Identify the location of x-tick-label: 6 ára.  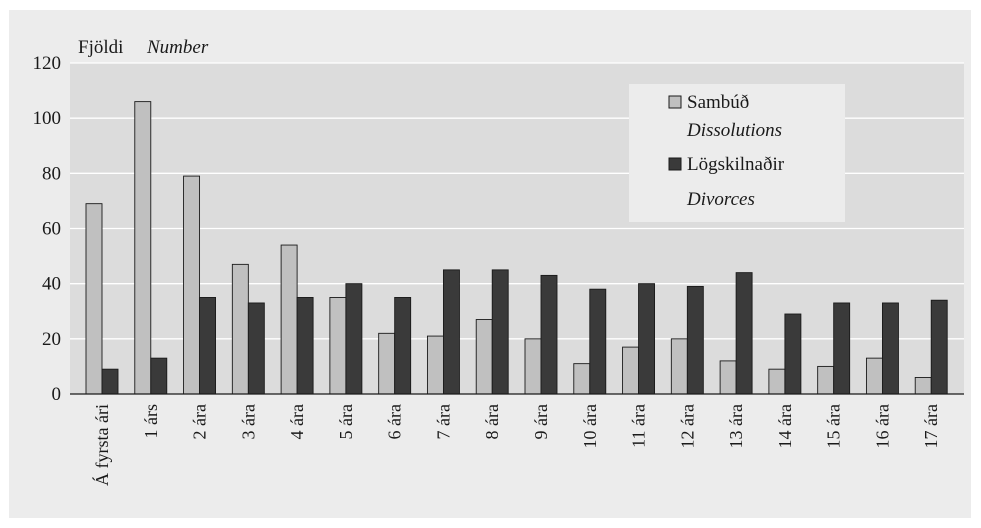
(395, 421).